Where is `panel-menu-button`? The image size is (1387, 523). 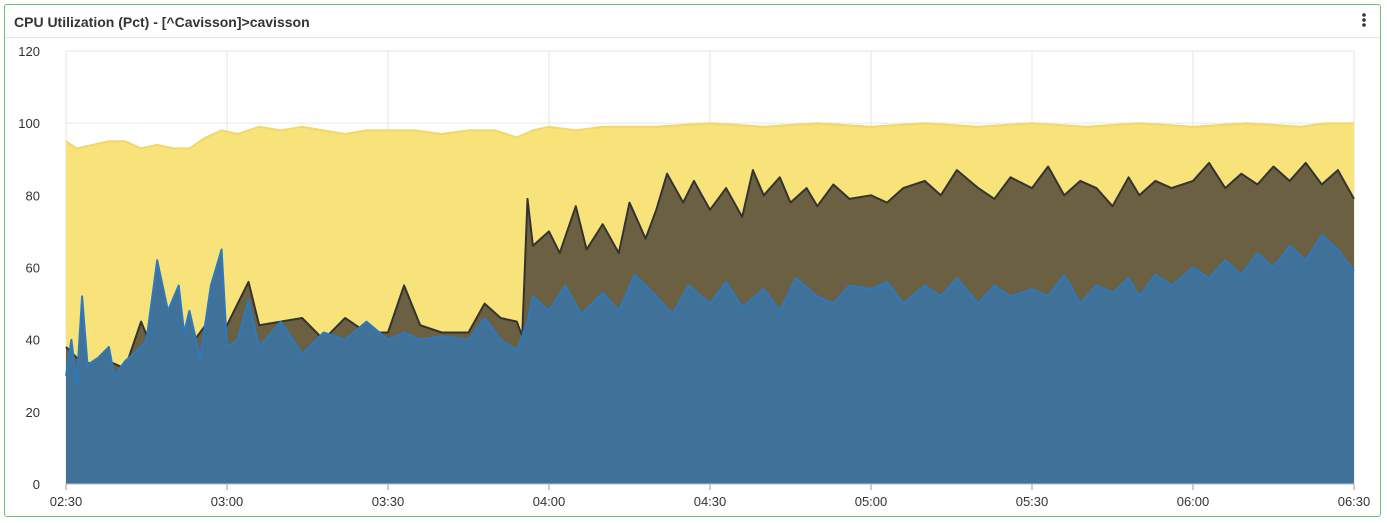
panel-menu-button is located at coordinates (1364, 20).